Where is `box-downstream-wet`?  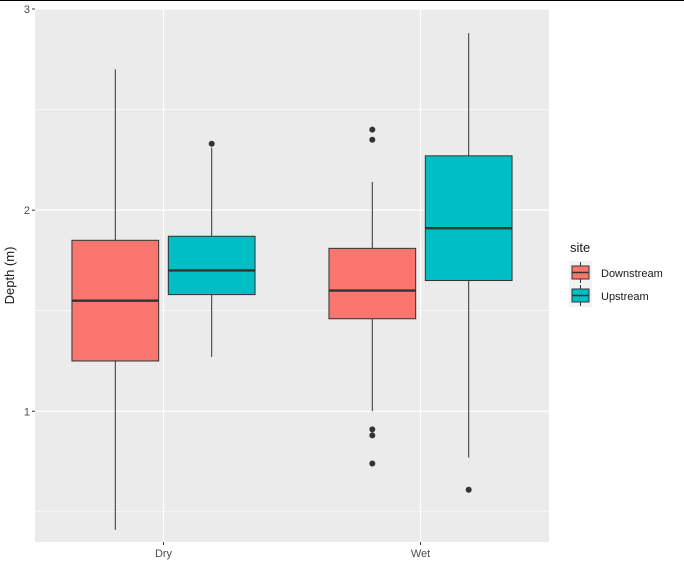 box-downstream-wet is located at coordinates (372, 296).